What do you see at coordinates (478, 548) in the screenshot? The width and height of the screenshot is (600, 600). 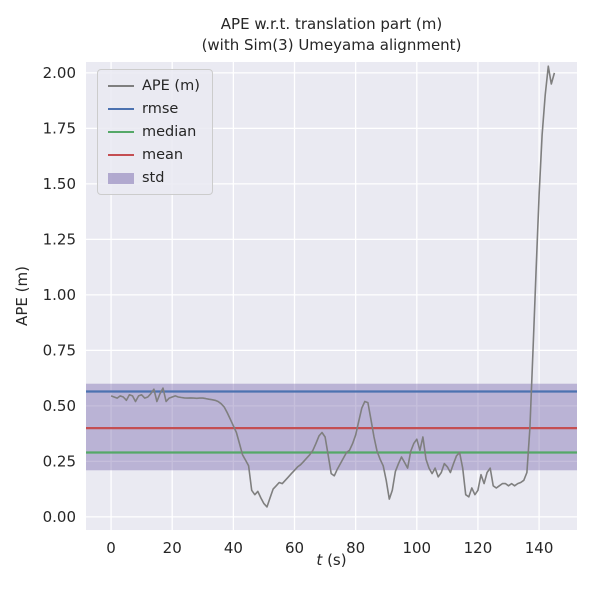 I see `x-tick-label: 120` at bounding box center [478, 548].